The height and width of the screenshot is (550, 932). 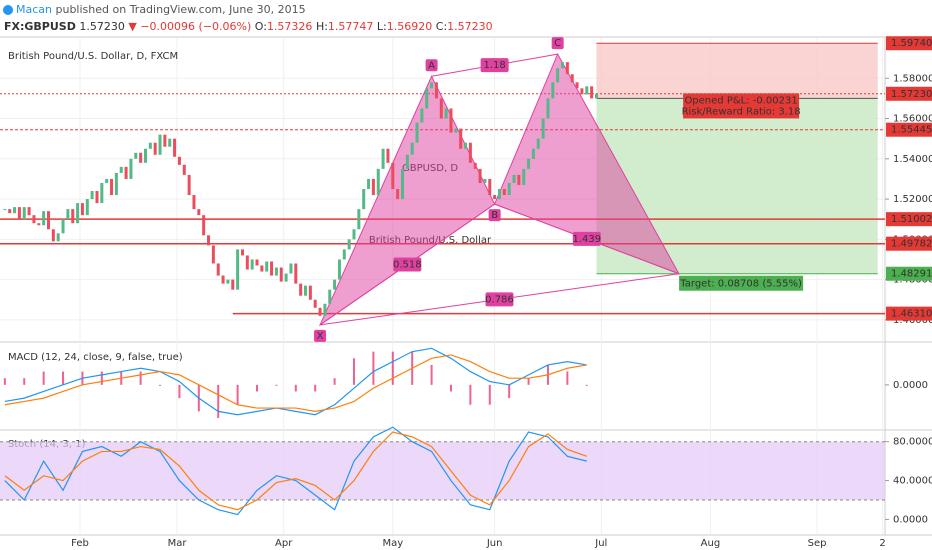 What do you see at coordinates (351, 26) in the screenshot?
I see `h-value: 1.57747` at bounding box center [351, 26].